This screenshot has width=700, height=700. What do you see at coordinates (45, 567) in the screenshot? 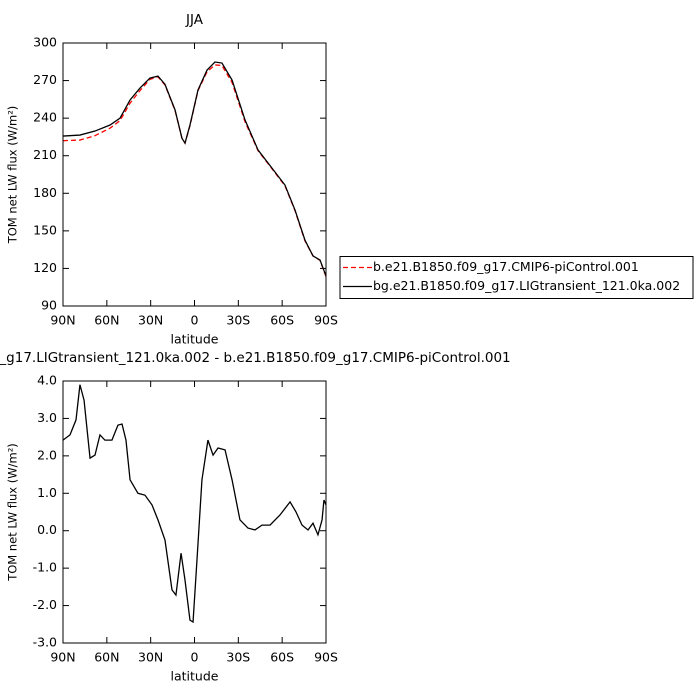
I see `y-tick-label: -1.0` at bounding box center [45, 567].